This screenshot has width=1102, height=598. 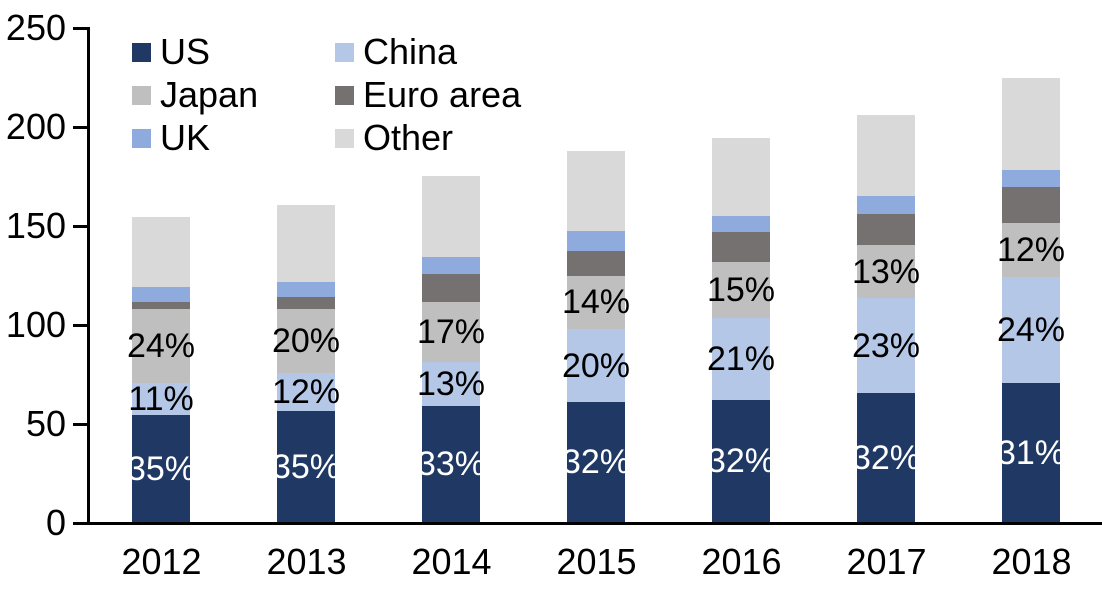 I want to click on y-axis-line, so click(x=88, y=276).